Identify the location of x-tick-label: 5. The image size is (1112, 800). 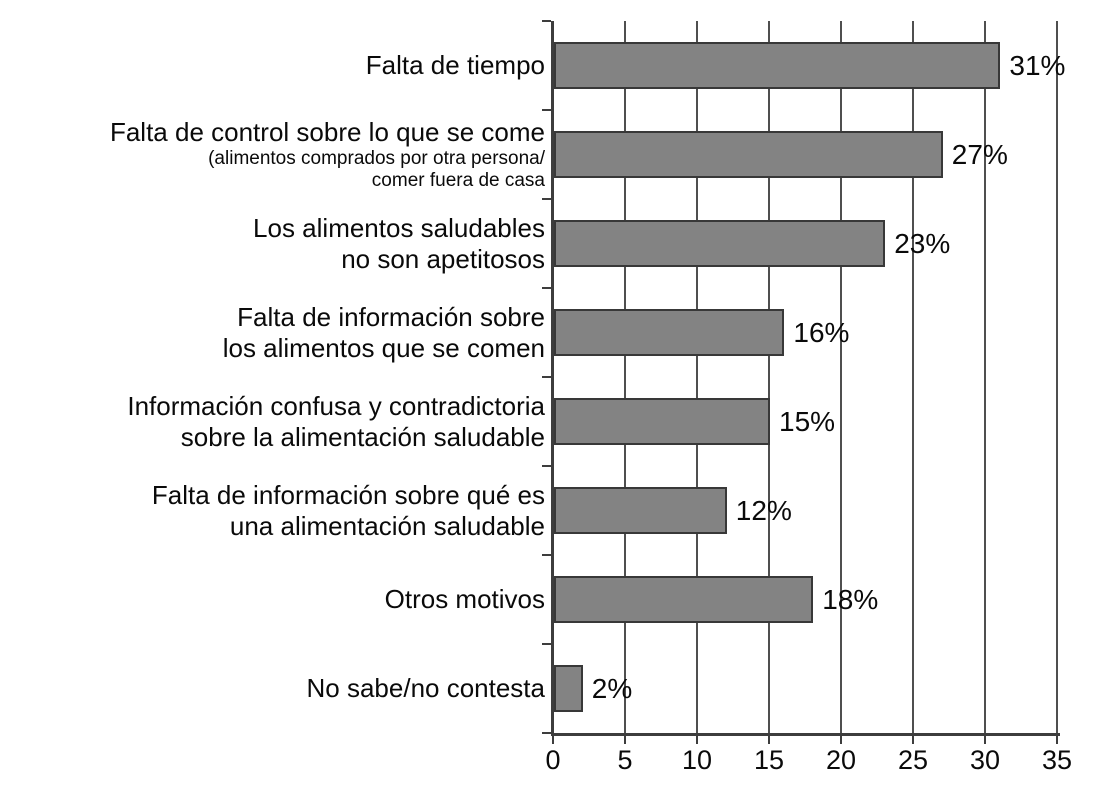
(625, 760).